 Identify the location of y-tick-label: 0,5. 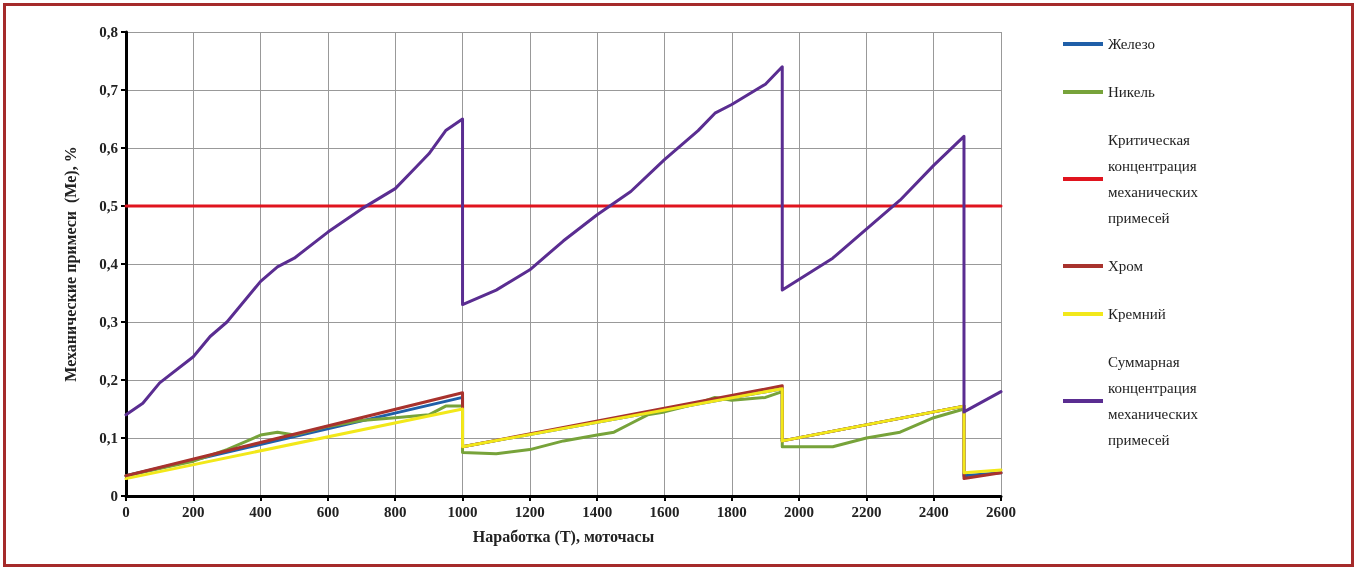
(108, 206).